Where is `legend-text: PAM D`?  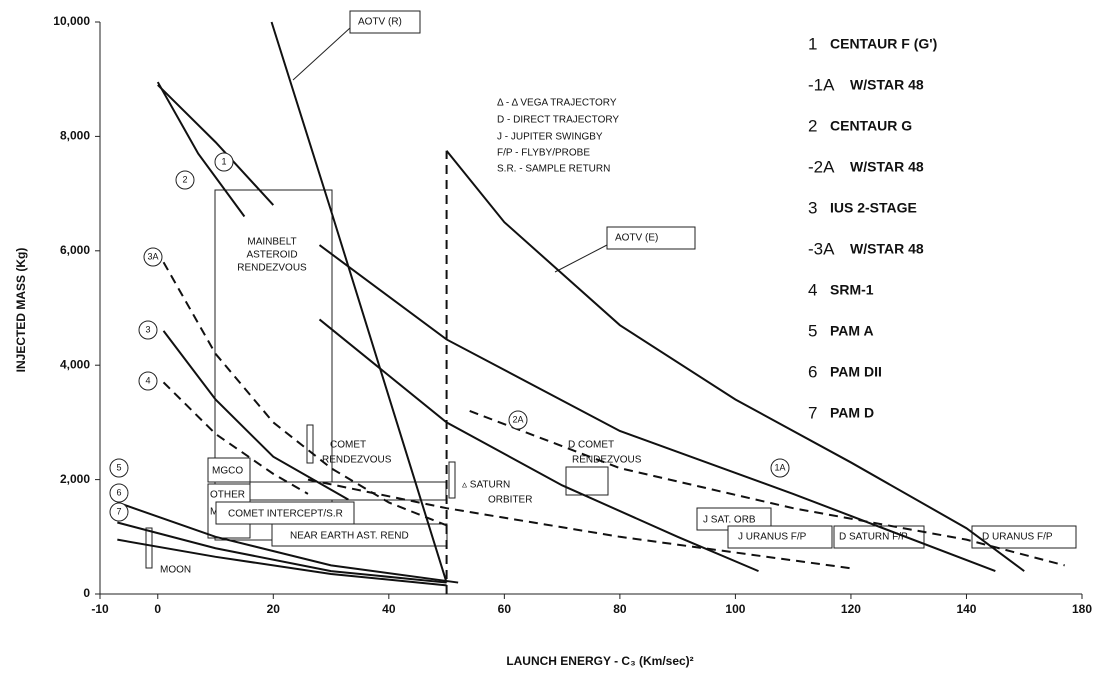 legend-text: PAM D is located at coordinates (852, 413).